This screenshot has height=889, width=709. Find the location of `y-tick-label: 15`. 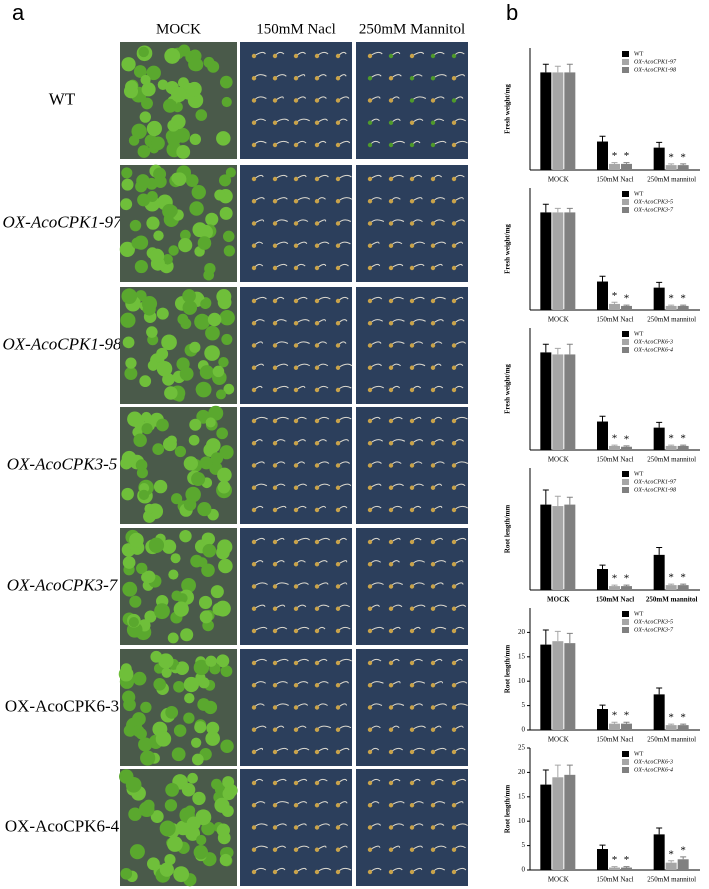

y-tick-label: 15 is located at coordinates (522, 796).